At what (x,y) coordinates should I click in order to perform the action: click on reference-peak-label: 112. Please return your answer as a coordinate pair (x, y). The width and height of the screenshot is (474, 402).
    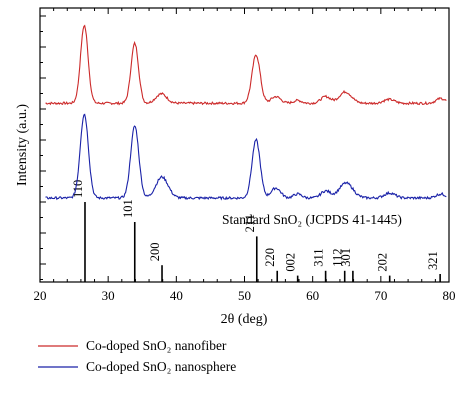
    Looking at the image, I should click on (338, 258).